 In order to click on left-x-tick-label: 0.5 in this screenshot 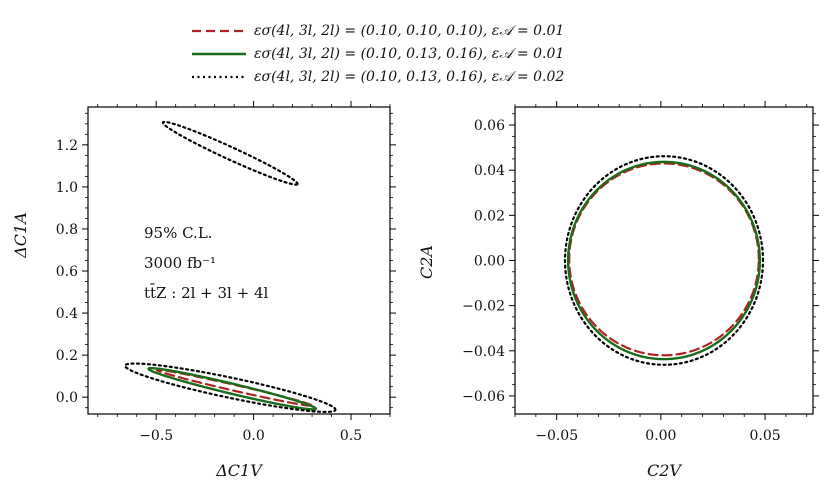, I will do `click(351, 436)`.